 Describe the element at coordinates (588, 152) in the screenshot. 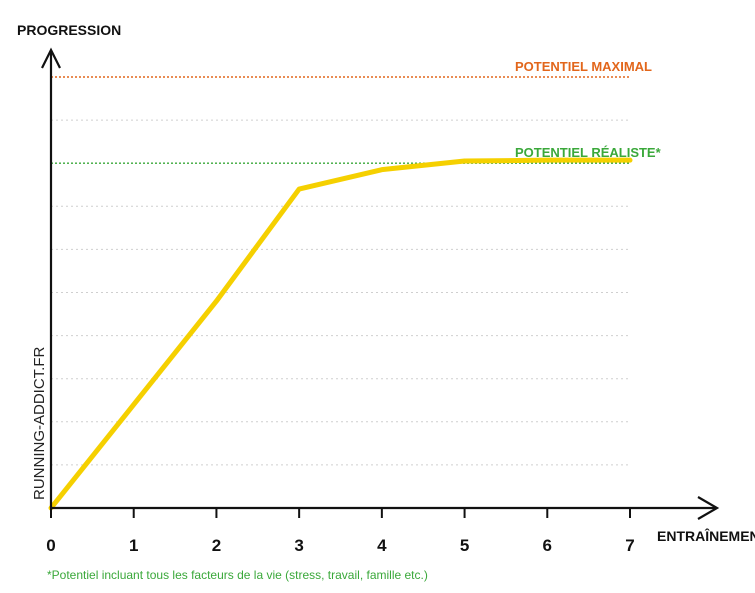

I see `reference-line-label: POTENTIEL RÉALISTE*` at that location.